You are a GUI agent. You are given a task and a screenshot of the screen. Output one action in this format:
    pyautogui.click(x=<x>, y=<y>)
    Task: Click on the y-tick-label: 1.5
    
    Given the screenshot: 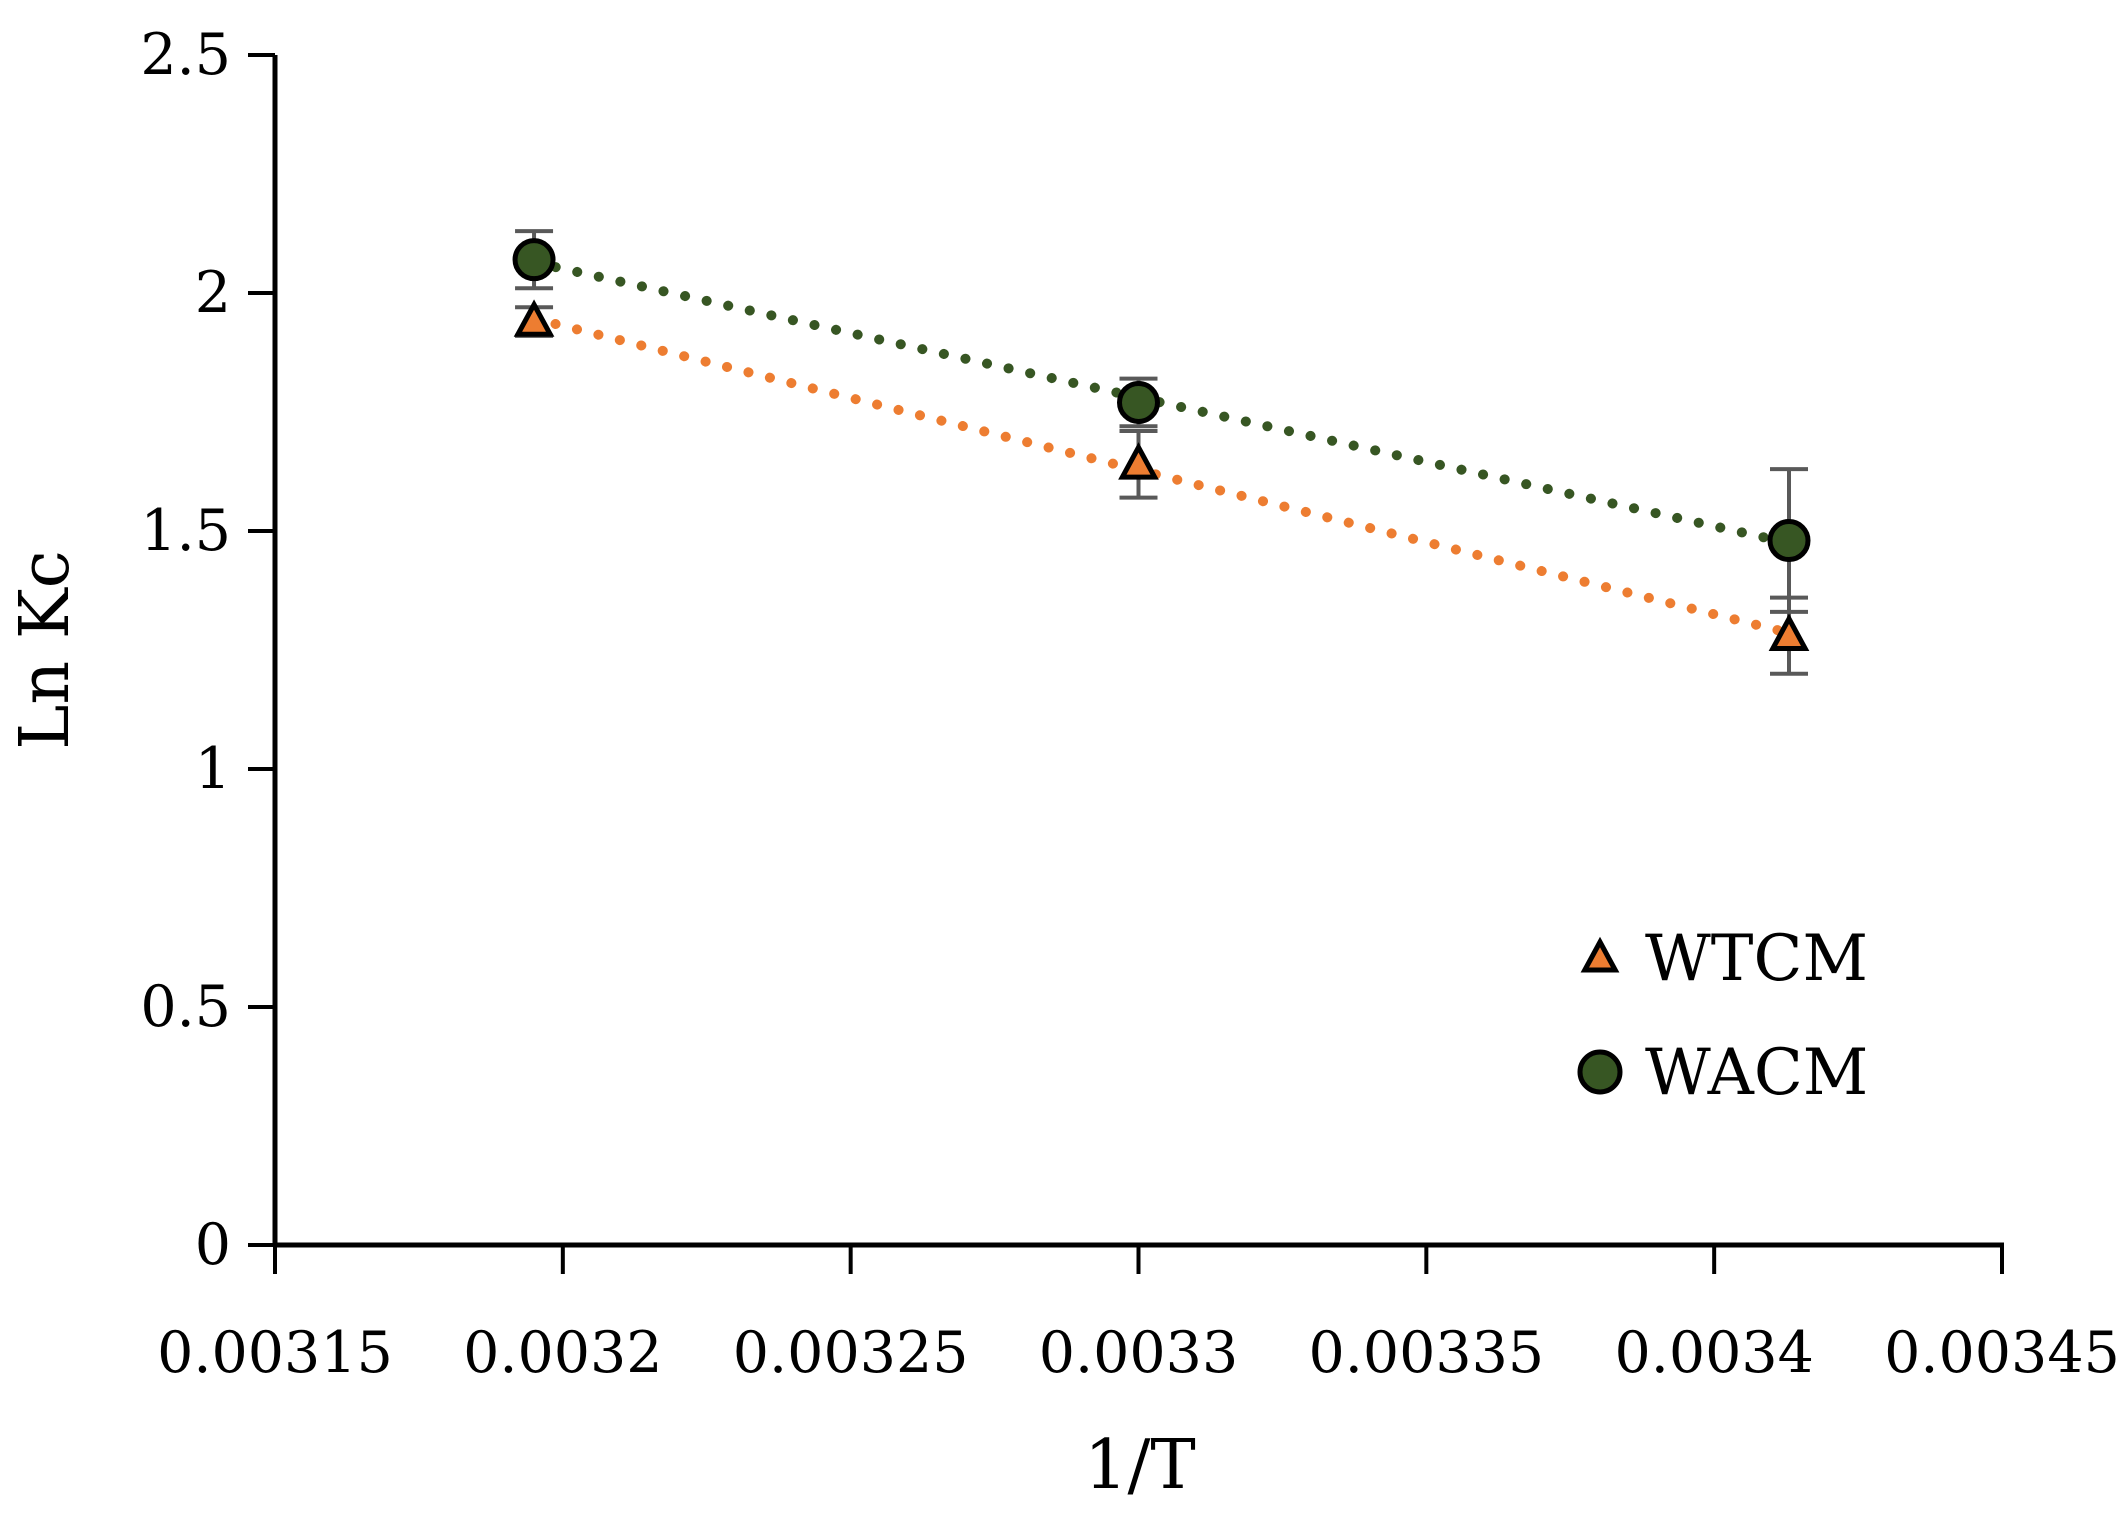 What is the action you would take?
    pyautogui.click(x=185, y=531)
    